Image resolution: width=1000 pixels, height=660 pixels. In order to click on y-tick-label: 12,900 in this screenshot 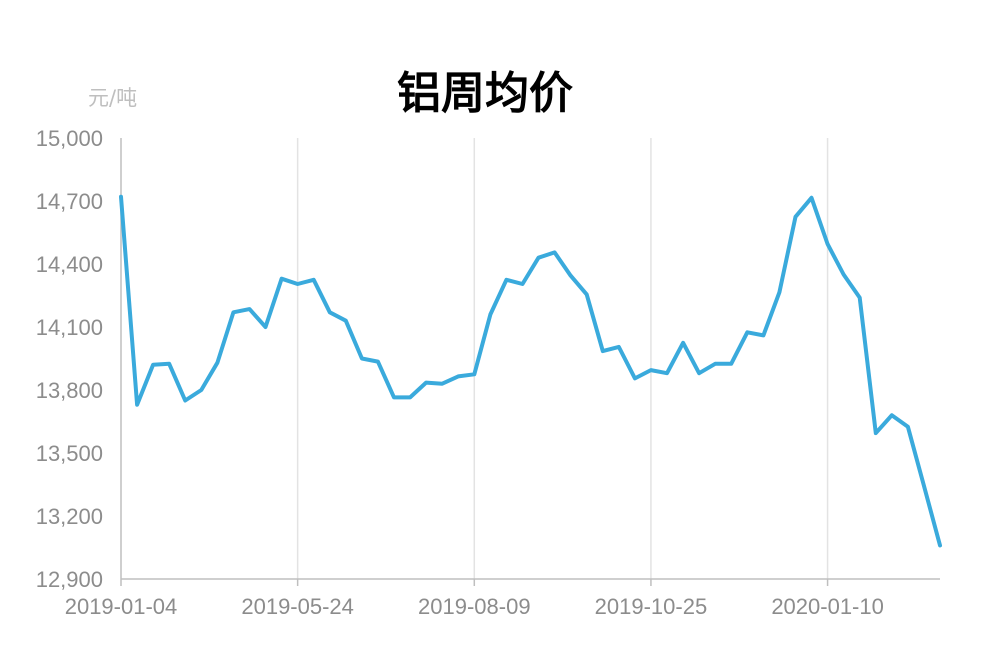, I will do `click(69, 579)`.